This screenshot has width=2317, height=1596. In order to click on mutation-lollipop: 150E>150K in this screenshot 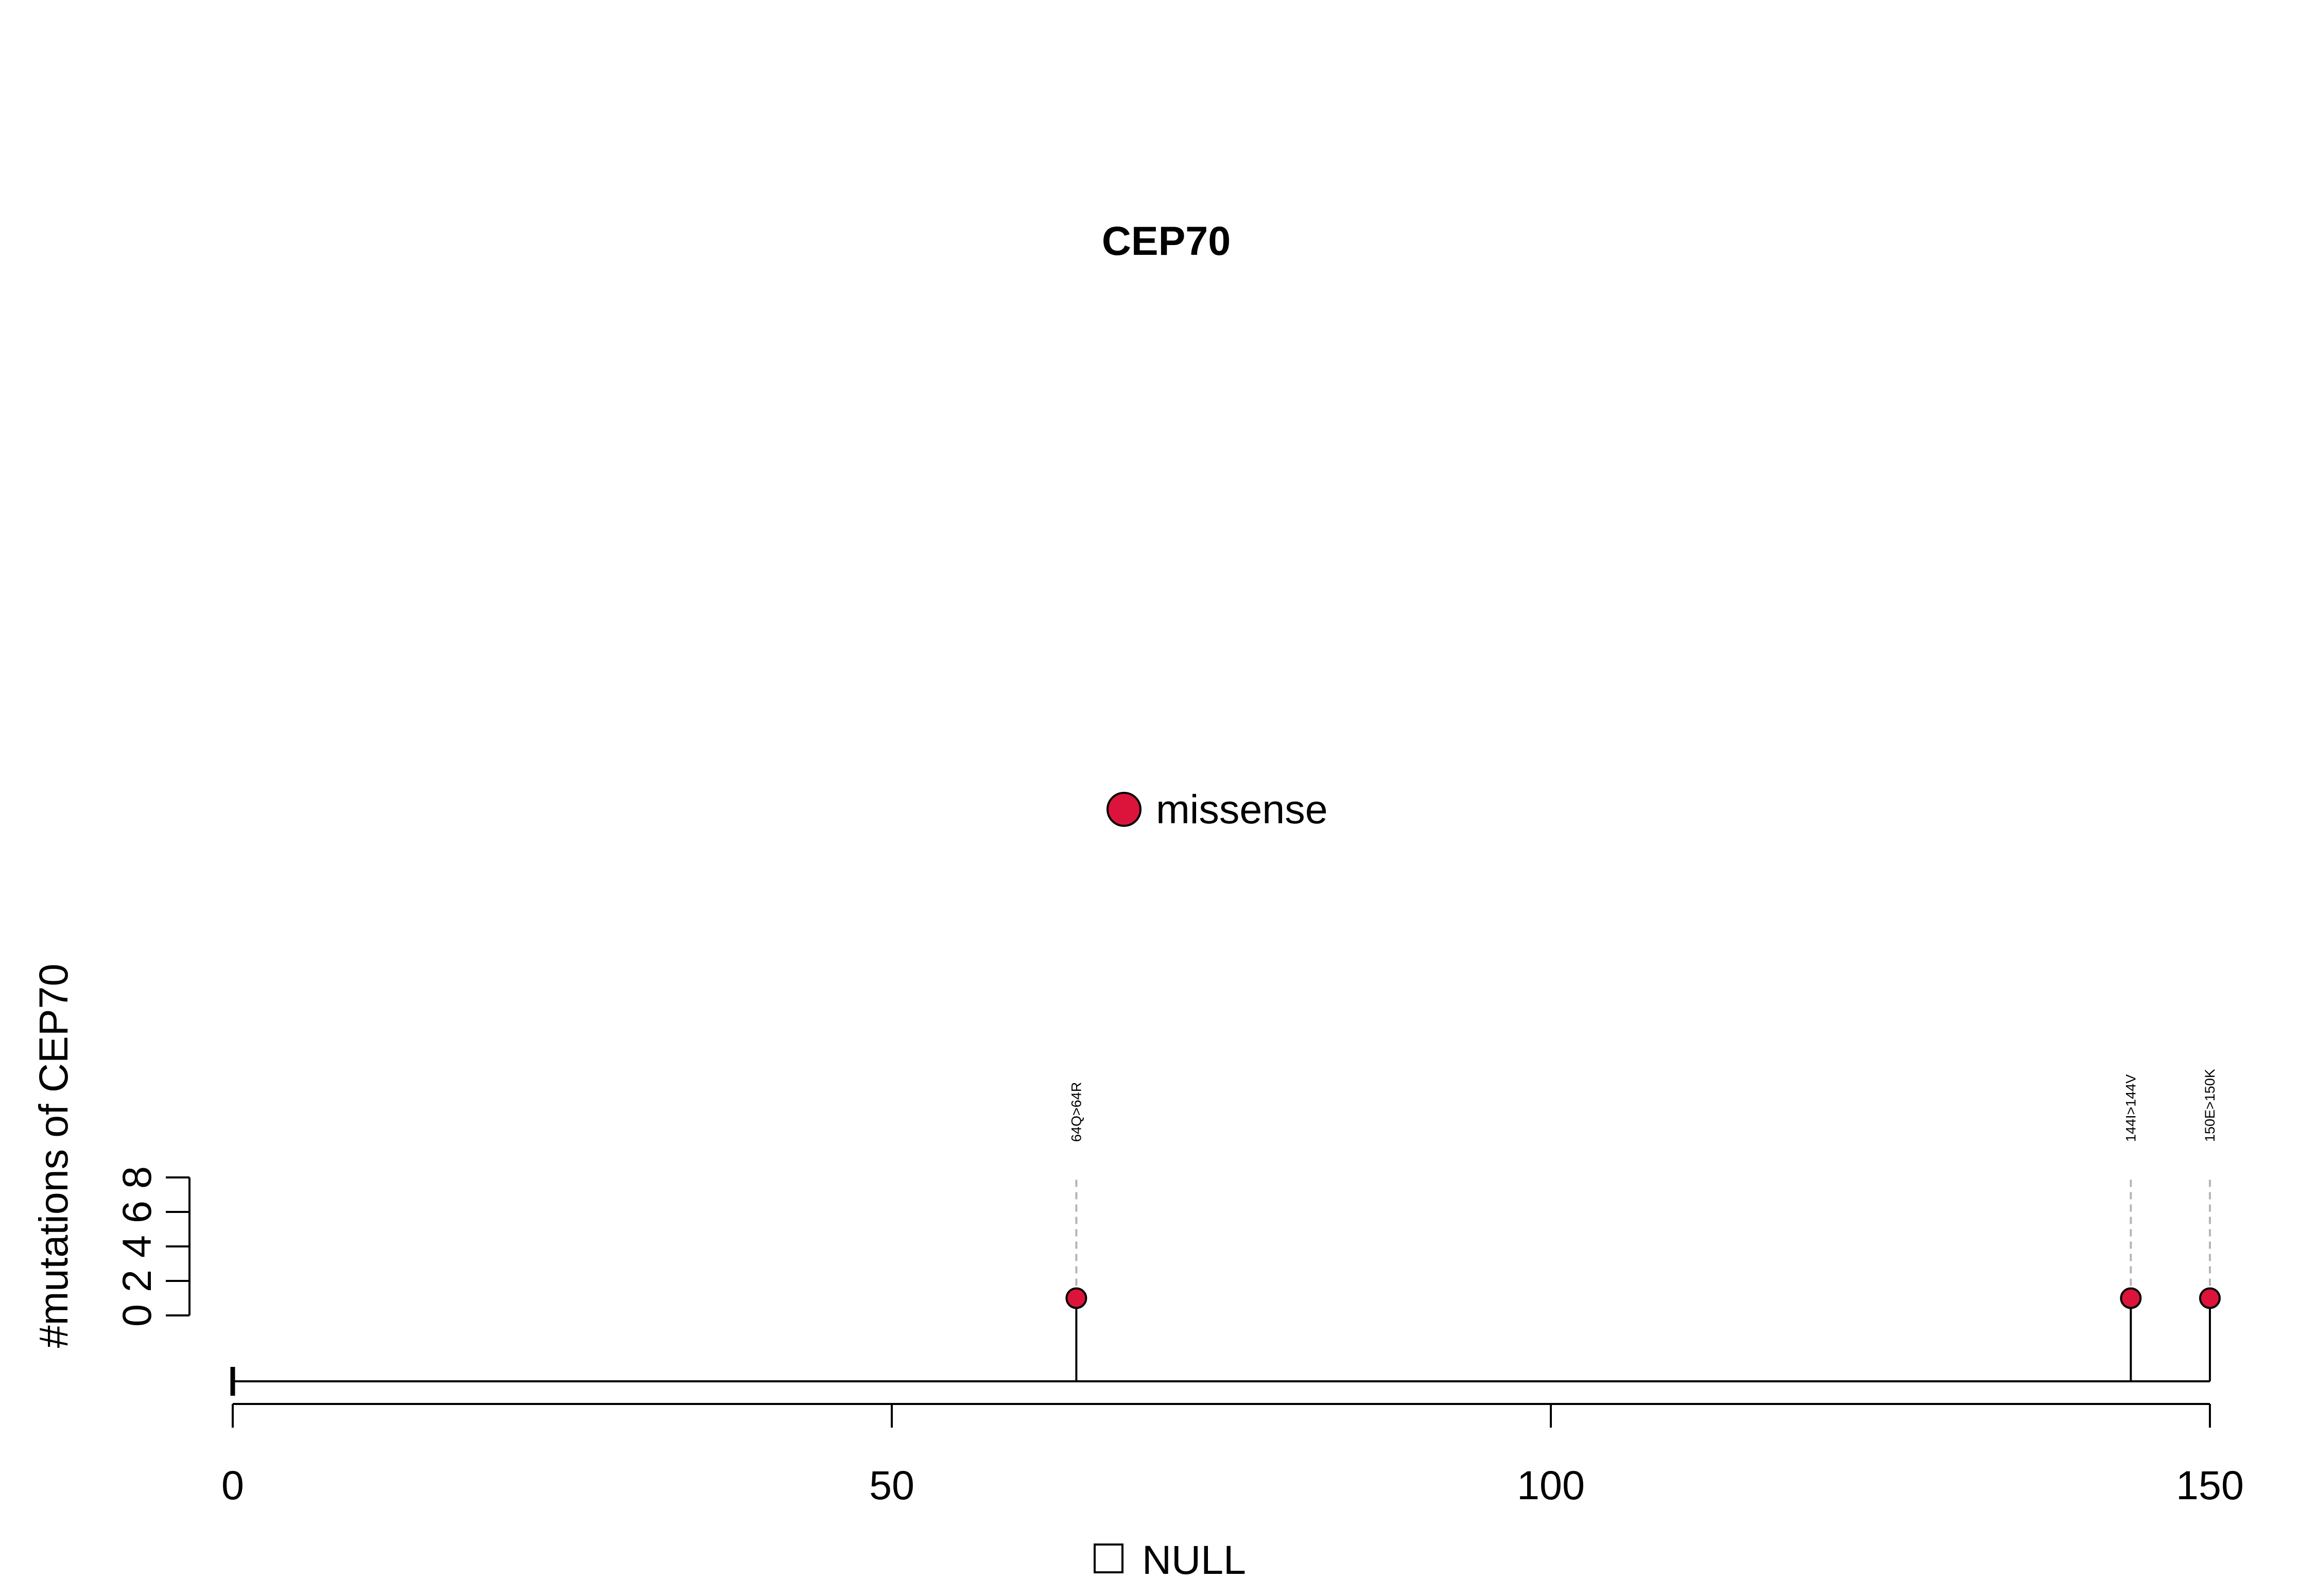, I will do `click(2210, 1225)`.